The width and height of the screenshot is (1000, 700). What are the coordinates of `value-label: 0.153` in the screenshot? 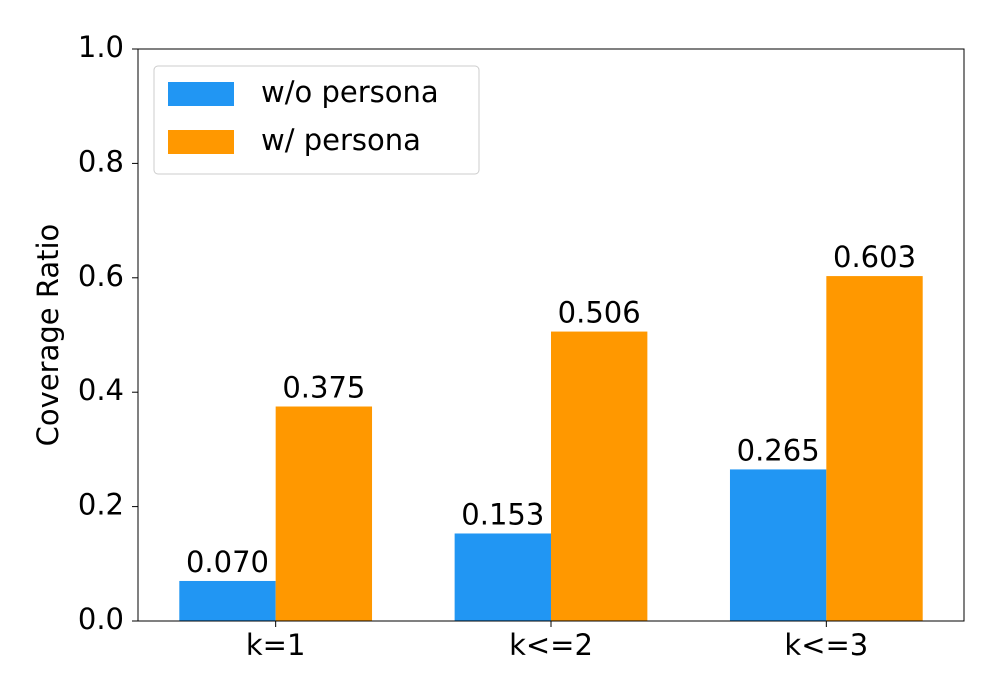 It's located at (502, 514).